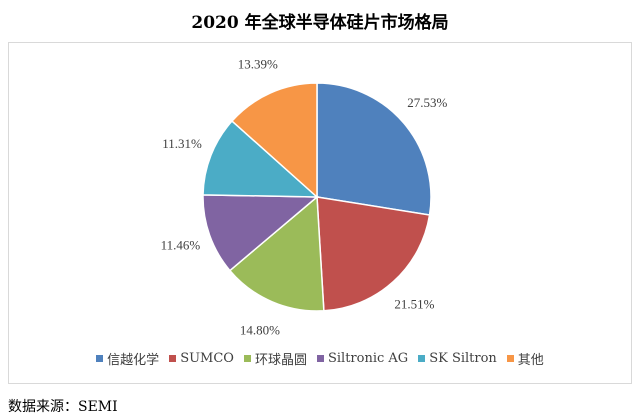 The image size is (640, 420). What do you see at coordinates (63, 407) in the screenshot?
I see `data-source-note: 数据来源：SEMI` at bounding box center [63, 407].